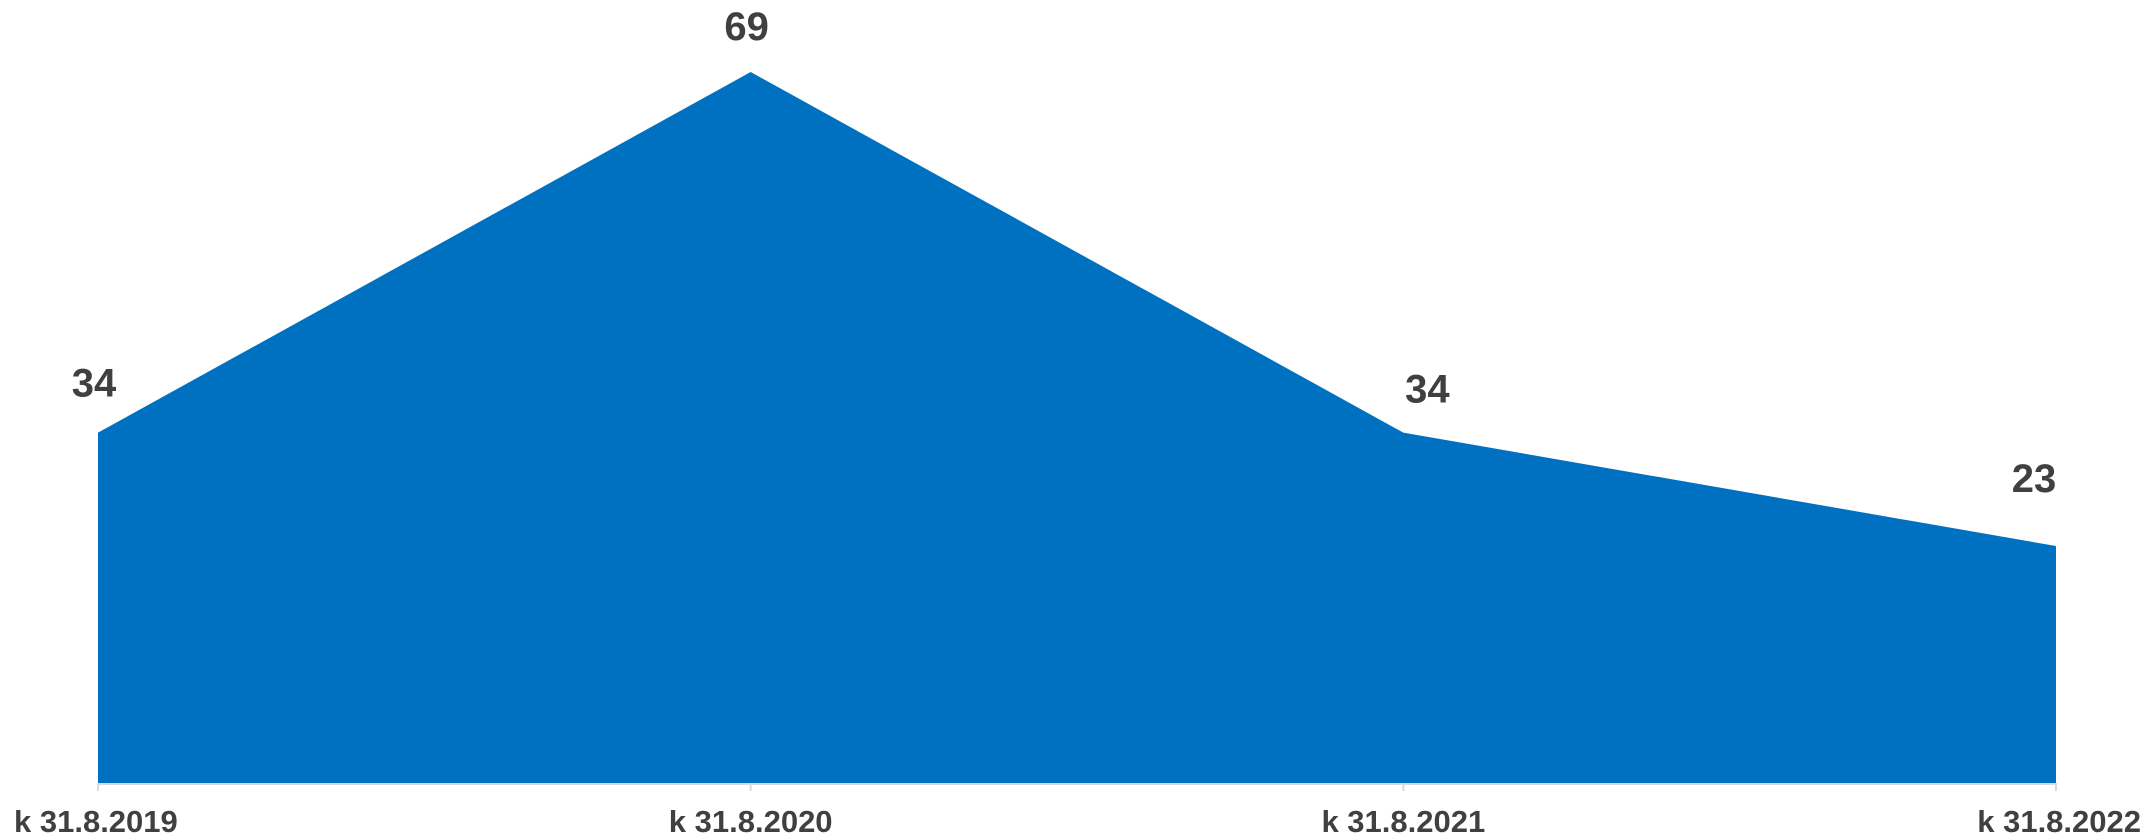  I want to click on x-tick-label: k 31.8.2021, so click(1403, 820).